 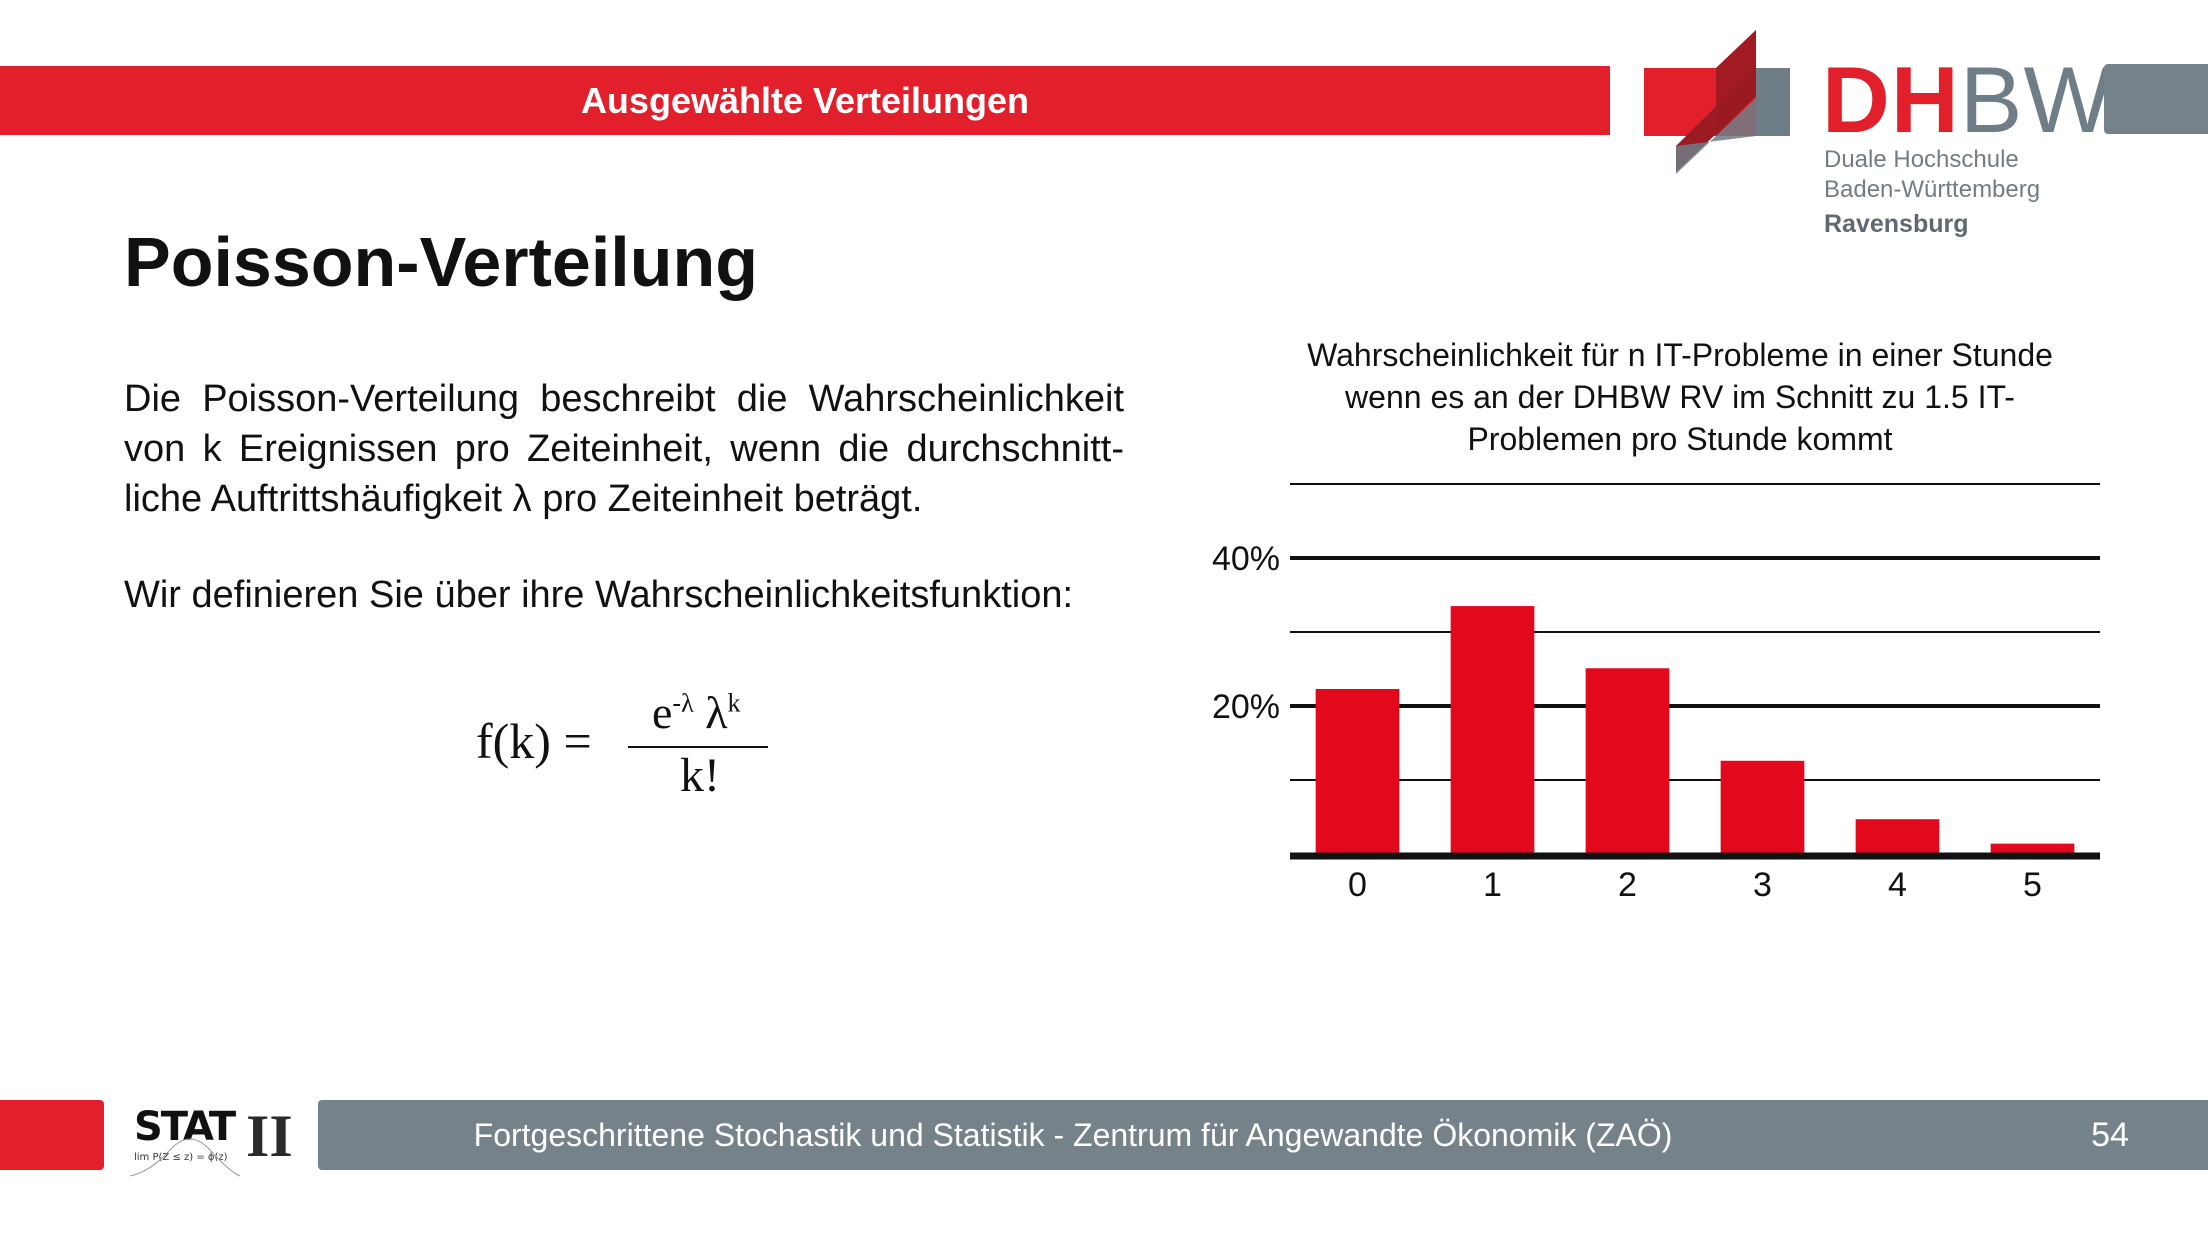 What do you see at coordinates (2110, 1135) in the screenshot?
I see `page-number: 54` at bounding box center [2110, 1135].